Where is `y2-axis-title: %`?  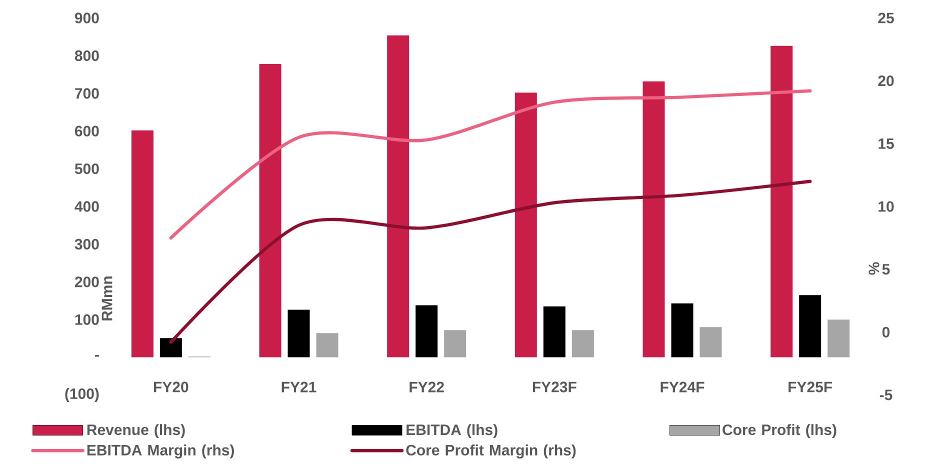
y2-axis-title: % is located at coordinates (874, 268).